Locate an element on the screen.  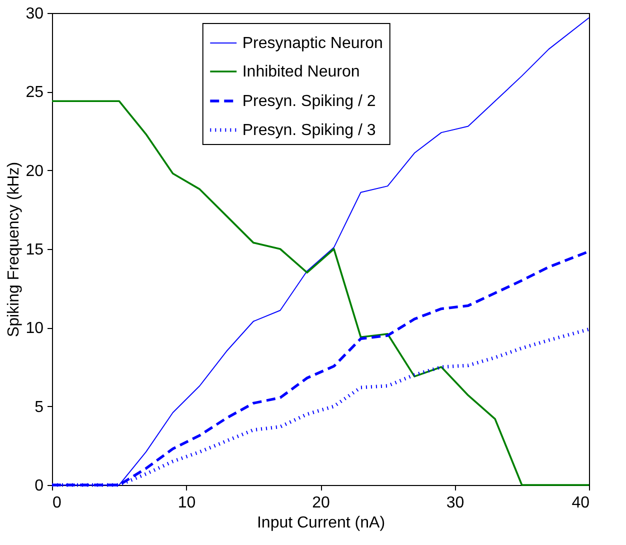
x-tick-label: 20 is located at coordinates (321, 503).